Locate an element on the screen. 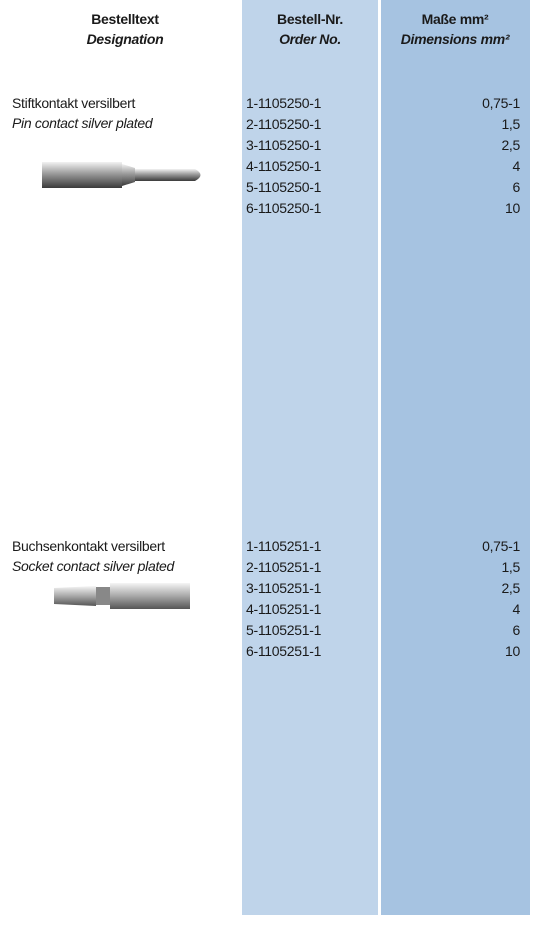 The width and height of the screenshot is (535, 930). order-number: 1-1105250-1 is located at coordinates (284, 103).